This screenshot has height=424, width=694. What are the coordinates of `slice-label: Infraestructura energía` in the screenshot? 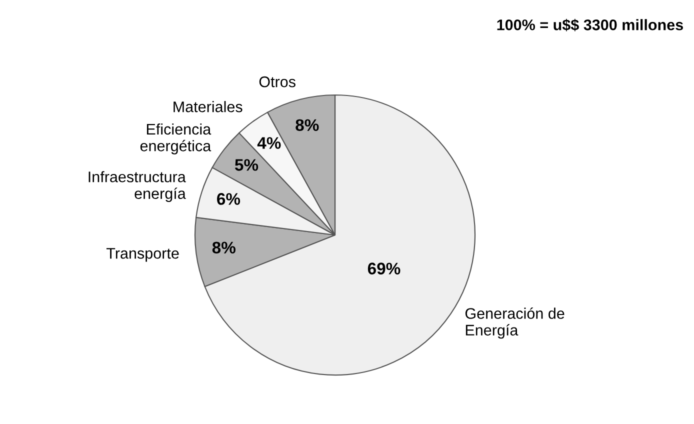 It's located at (137, 186).